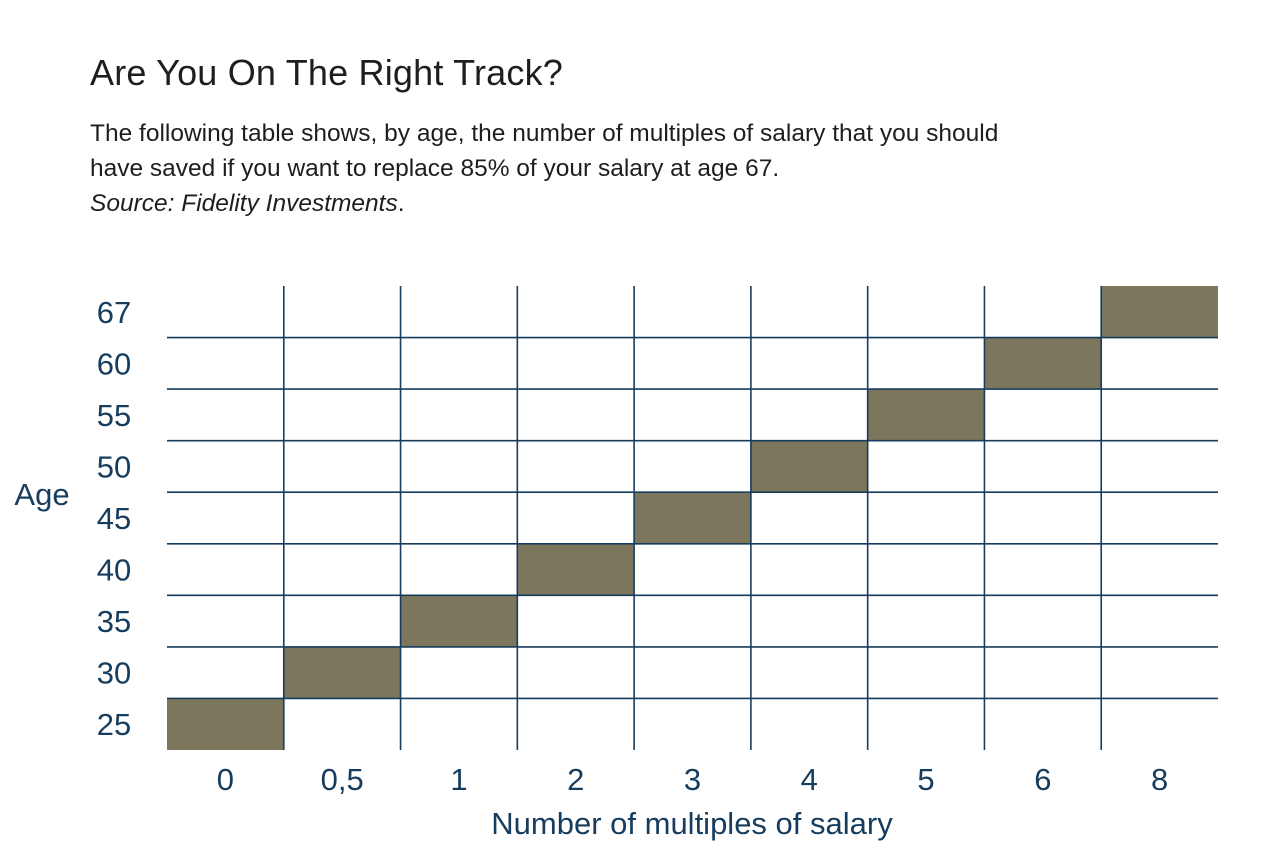 The width and height of the screenshot is (1280, 852). I want to click on x-tick-label: 8, so click(1159, 779).